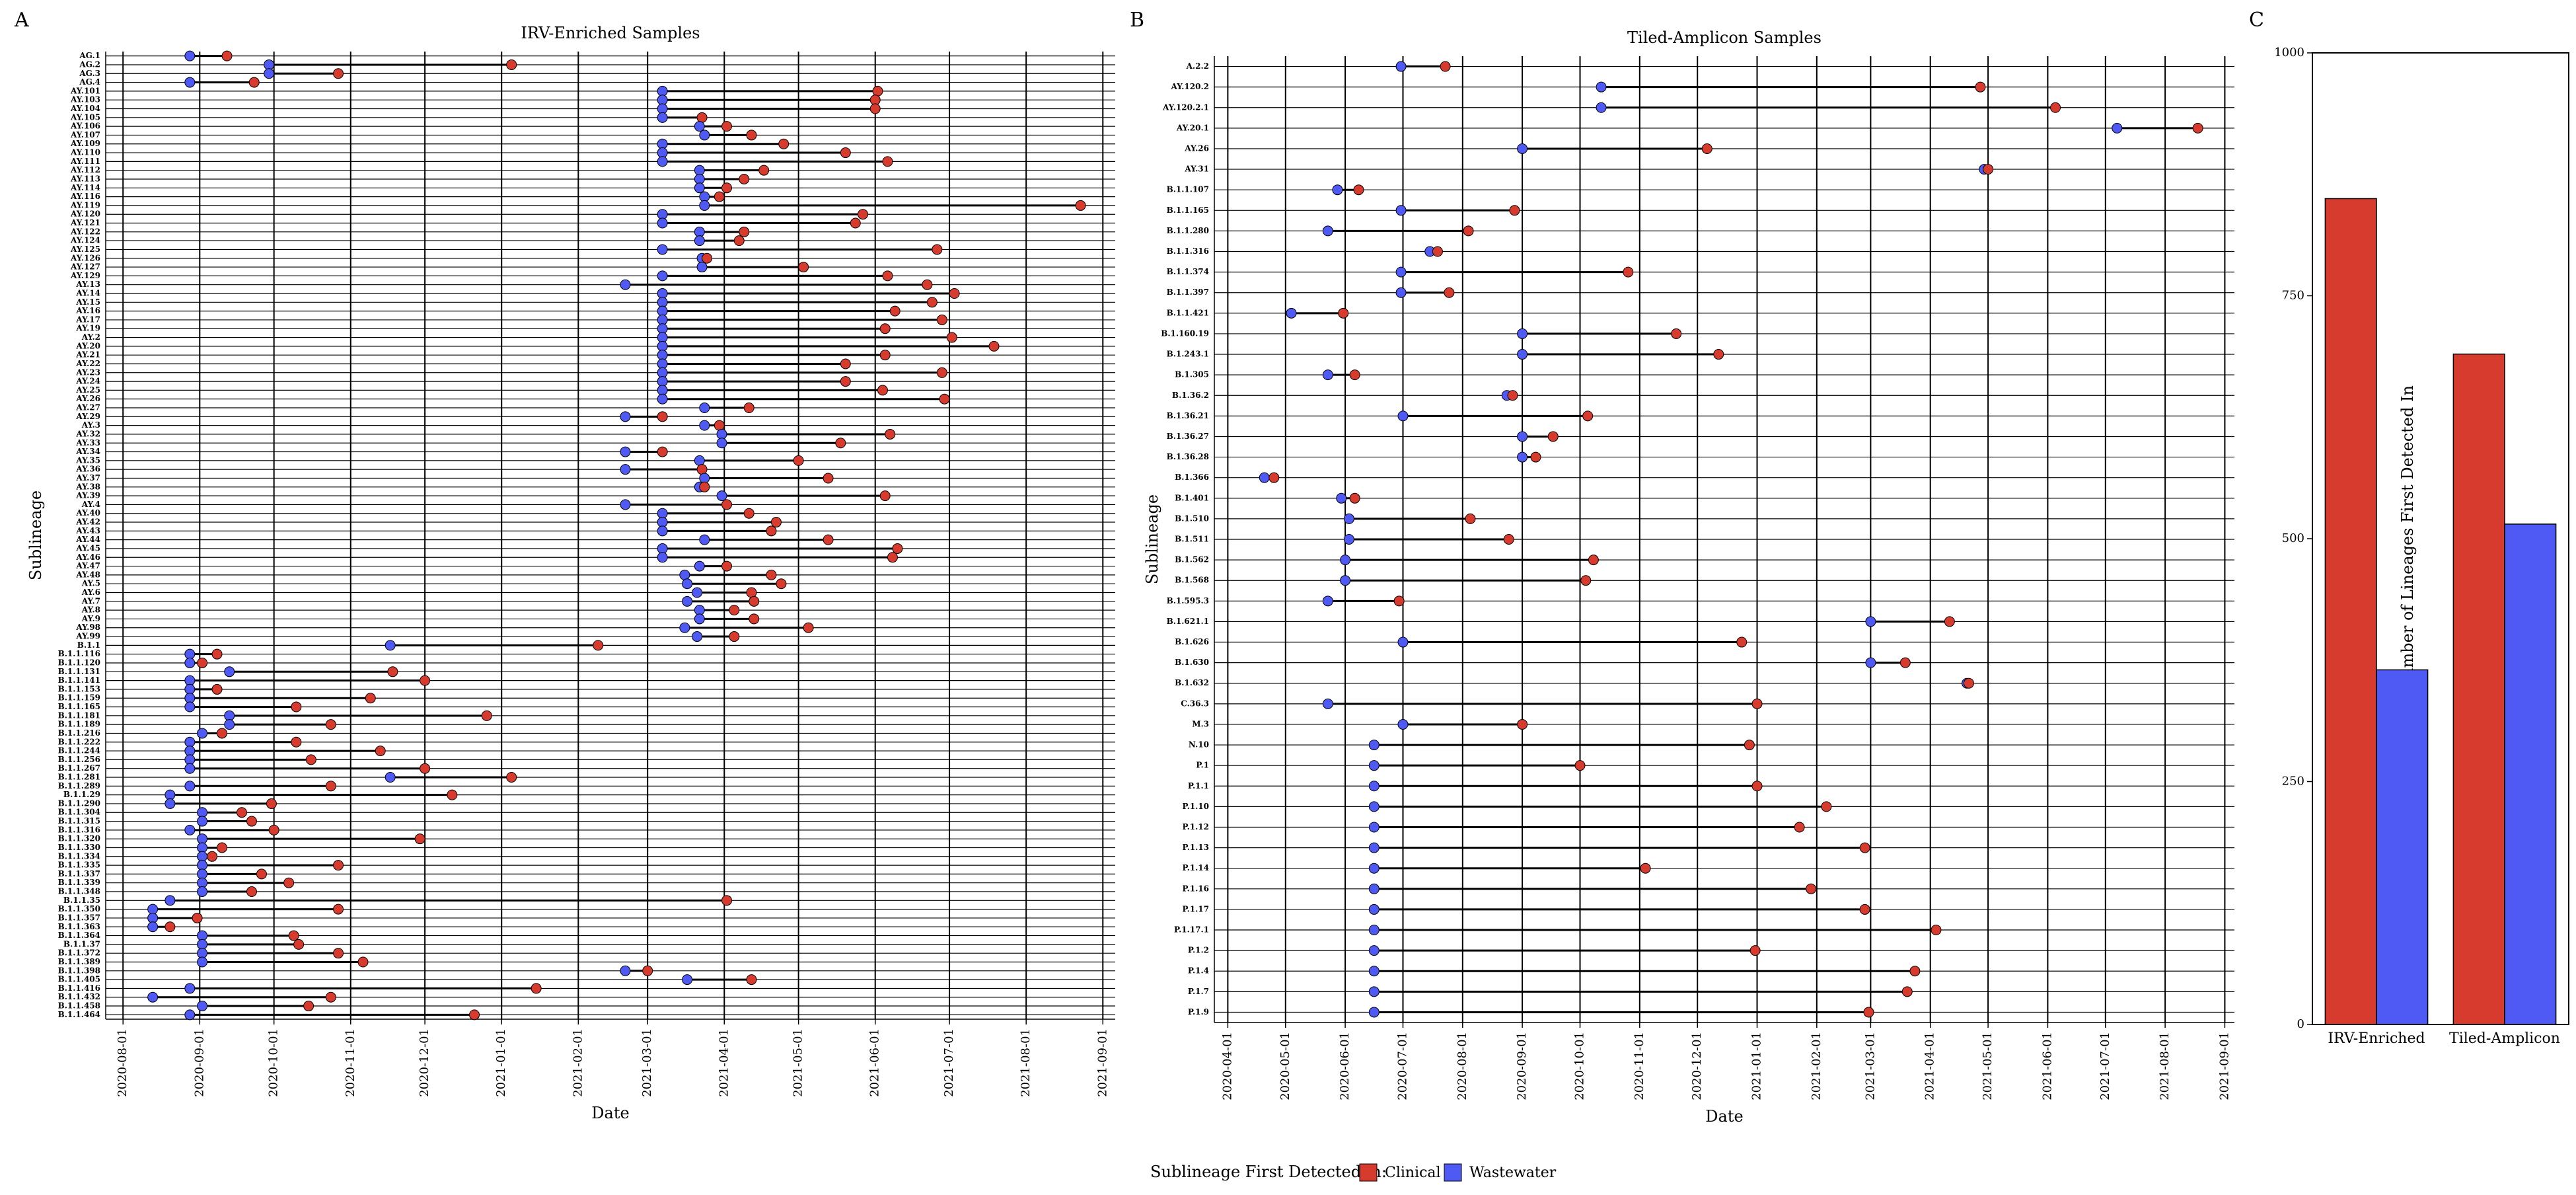 The height and width of the screenshot is (1195, 2576). Describe the element at coordinates (87, 627) in the screenshot. I see `sublineage-label: AY.98` at that location.